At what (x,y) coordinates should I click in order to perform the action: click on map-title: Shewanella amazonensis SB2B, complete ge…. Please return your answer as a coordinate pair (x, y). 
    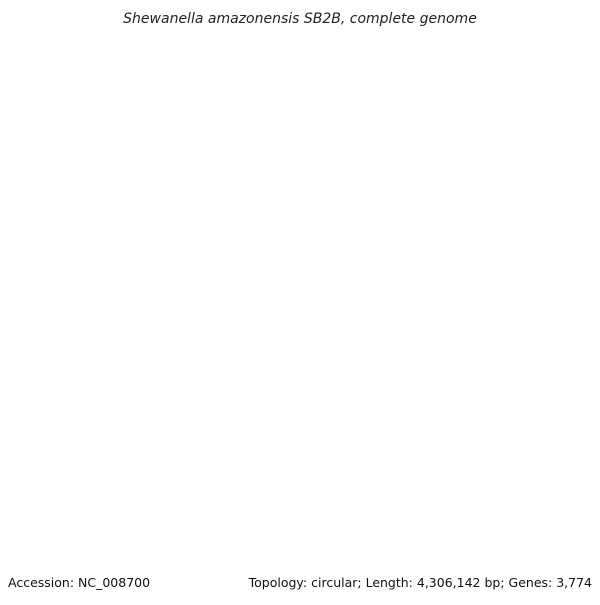
    Looking at the image, I should click on (300, 19).